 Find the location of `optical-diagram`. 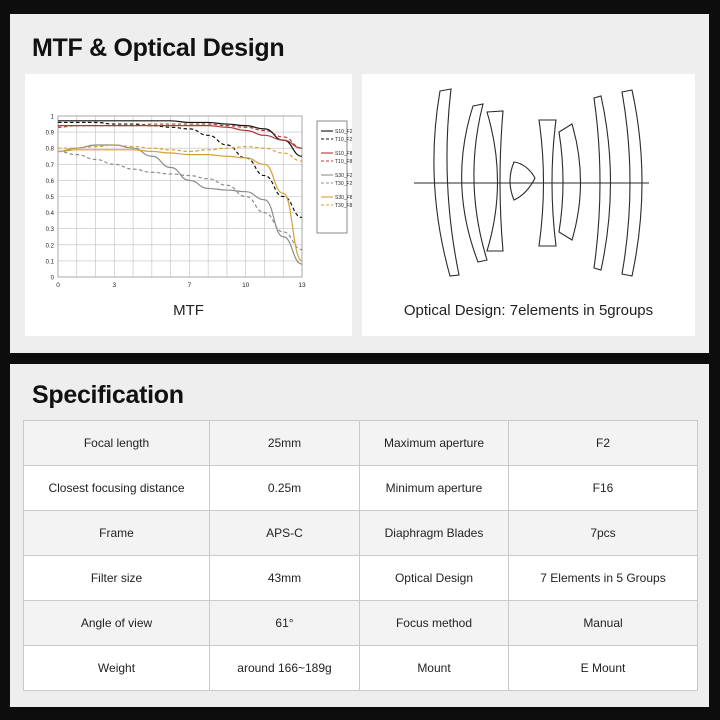

optical-diagram is located at coordinates (531, 182).